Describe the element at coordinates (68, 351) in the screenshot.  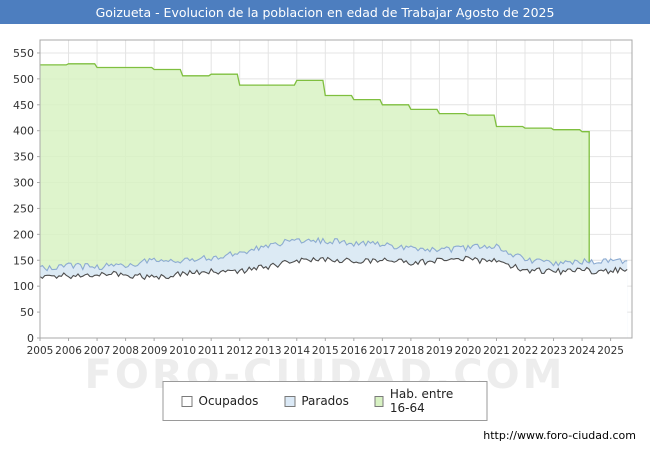
I see `svg-text: 2006` at that location.